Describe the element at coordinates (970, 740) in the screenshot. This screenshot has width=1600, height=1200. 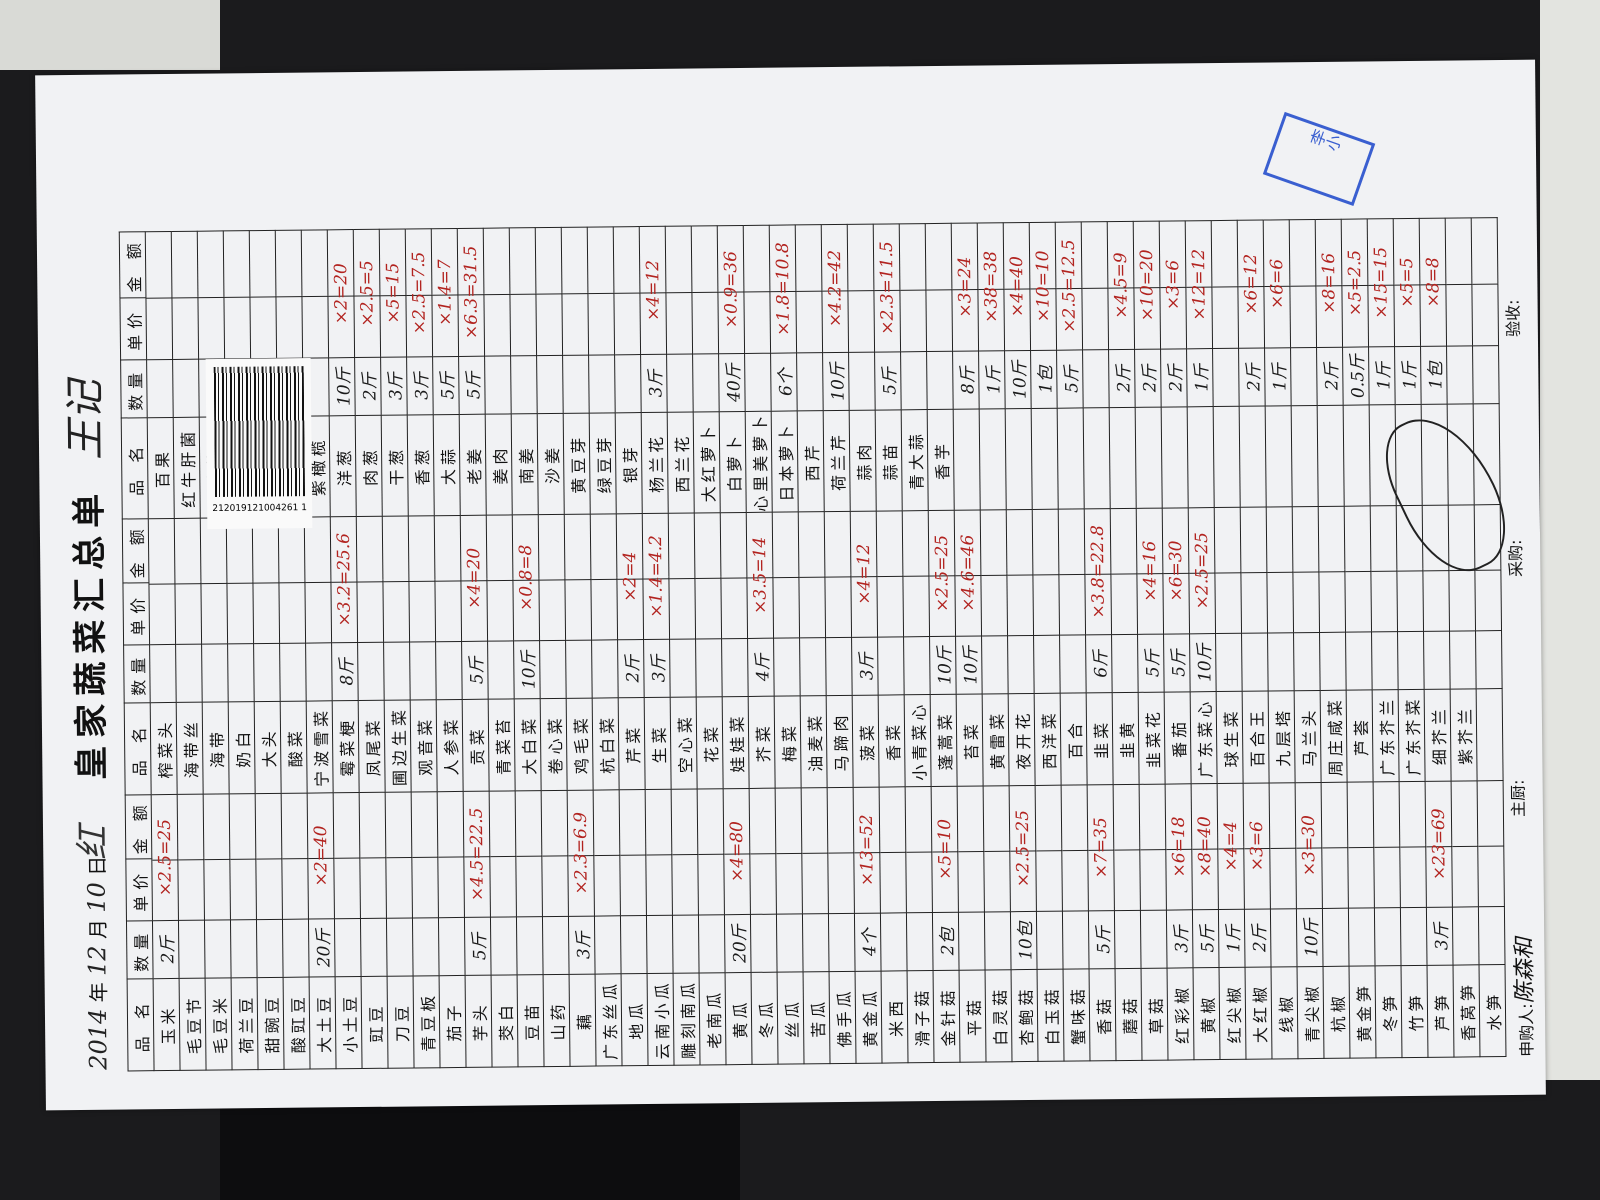
I see `item-name: 苔菜` at that location.